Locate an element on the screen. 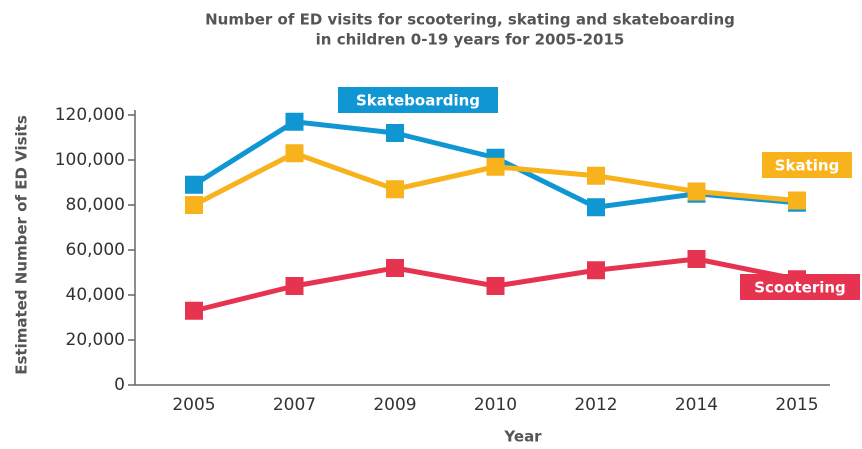 Image resolution: width=862 pixels, height=449 pixels. legend-label: Scootering is located at coordinates (800, 288).